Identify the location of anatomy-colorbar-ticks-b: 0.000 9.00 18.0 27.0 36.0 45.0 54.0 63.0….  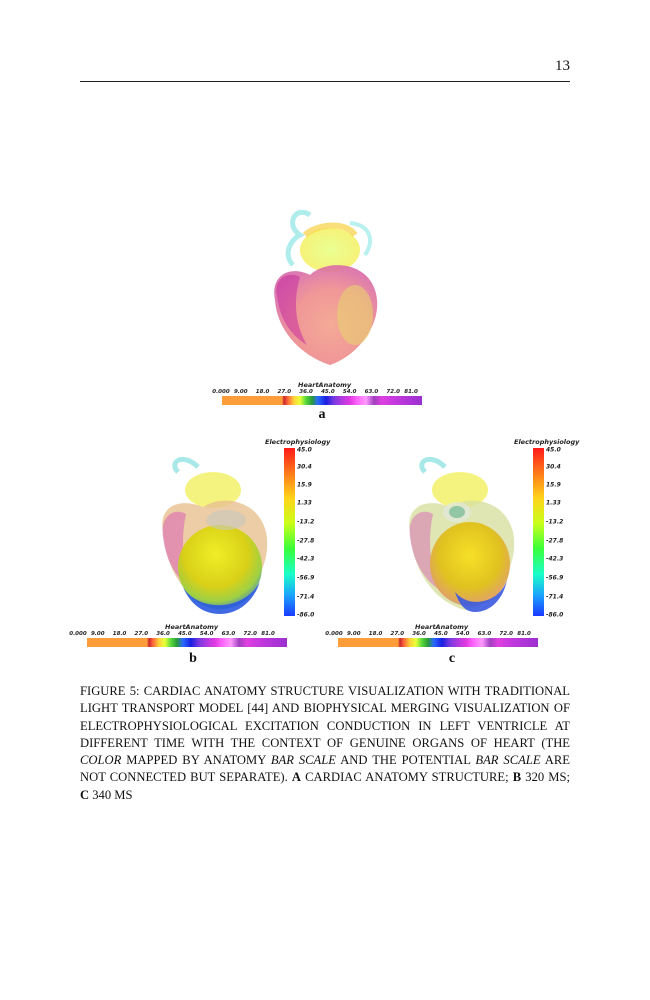
(172, 635).